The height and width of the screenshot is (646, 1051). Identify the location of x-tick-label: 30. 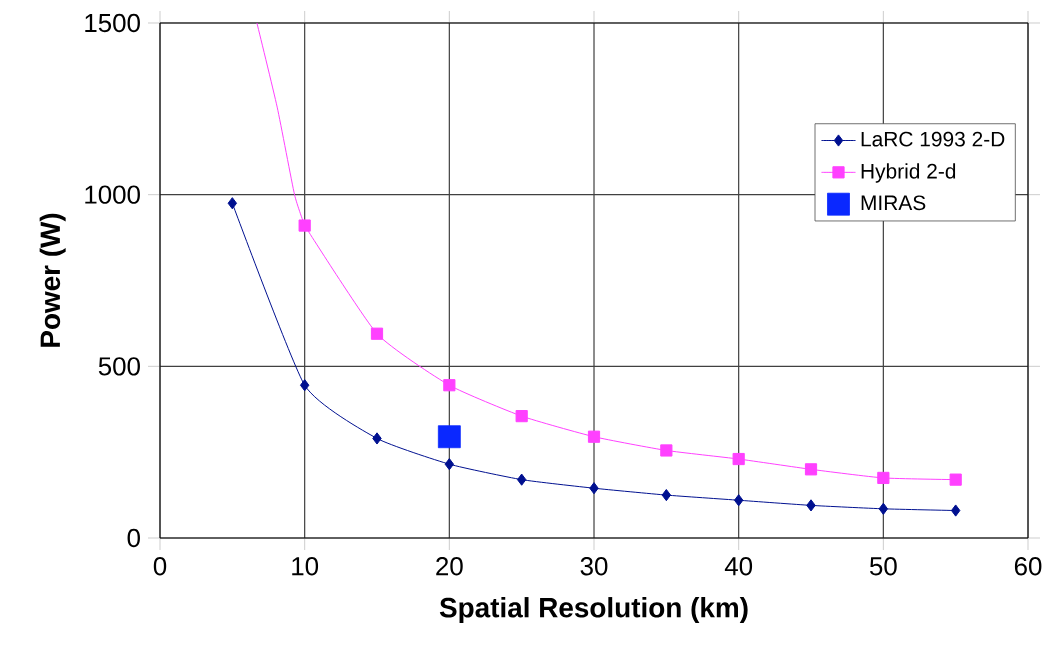
(594, 566).